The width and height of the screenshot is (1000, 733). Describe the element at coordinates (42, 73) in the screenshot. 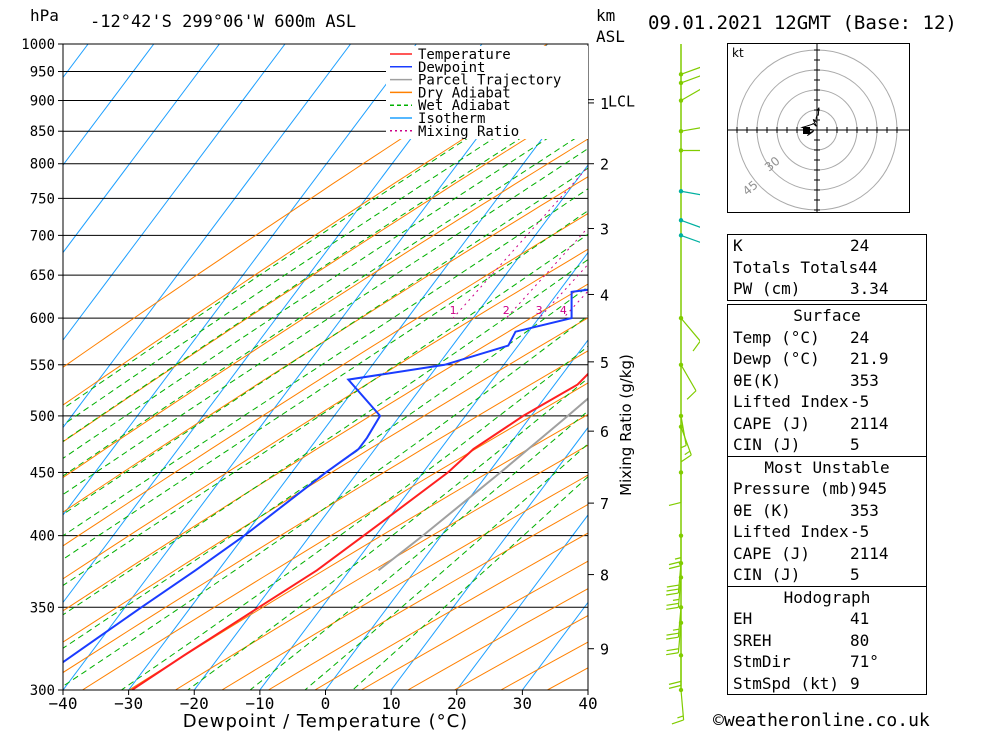

I see `pressure-tick-label: 950` at that location.